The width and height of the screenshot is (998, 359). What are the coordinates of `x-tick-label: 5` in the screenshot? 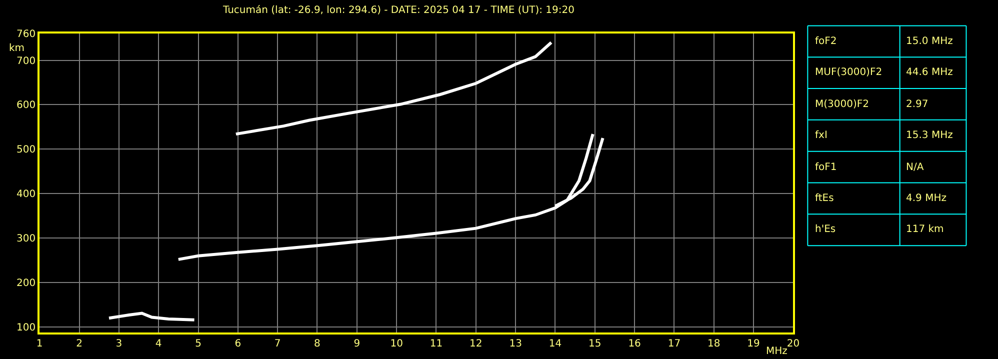 It's located at (198, 344).